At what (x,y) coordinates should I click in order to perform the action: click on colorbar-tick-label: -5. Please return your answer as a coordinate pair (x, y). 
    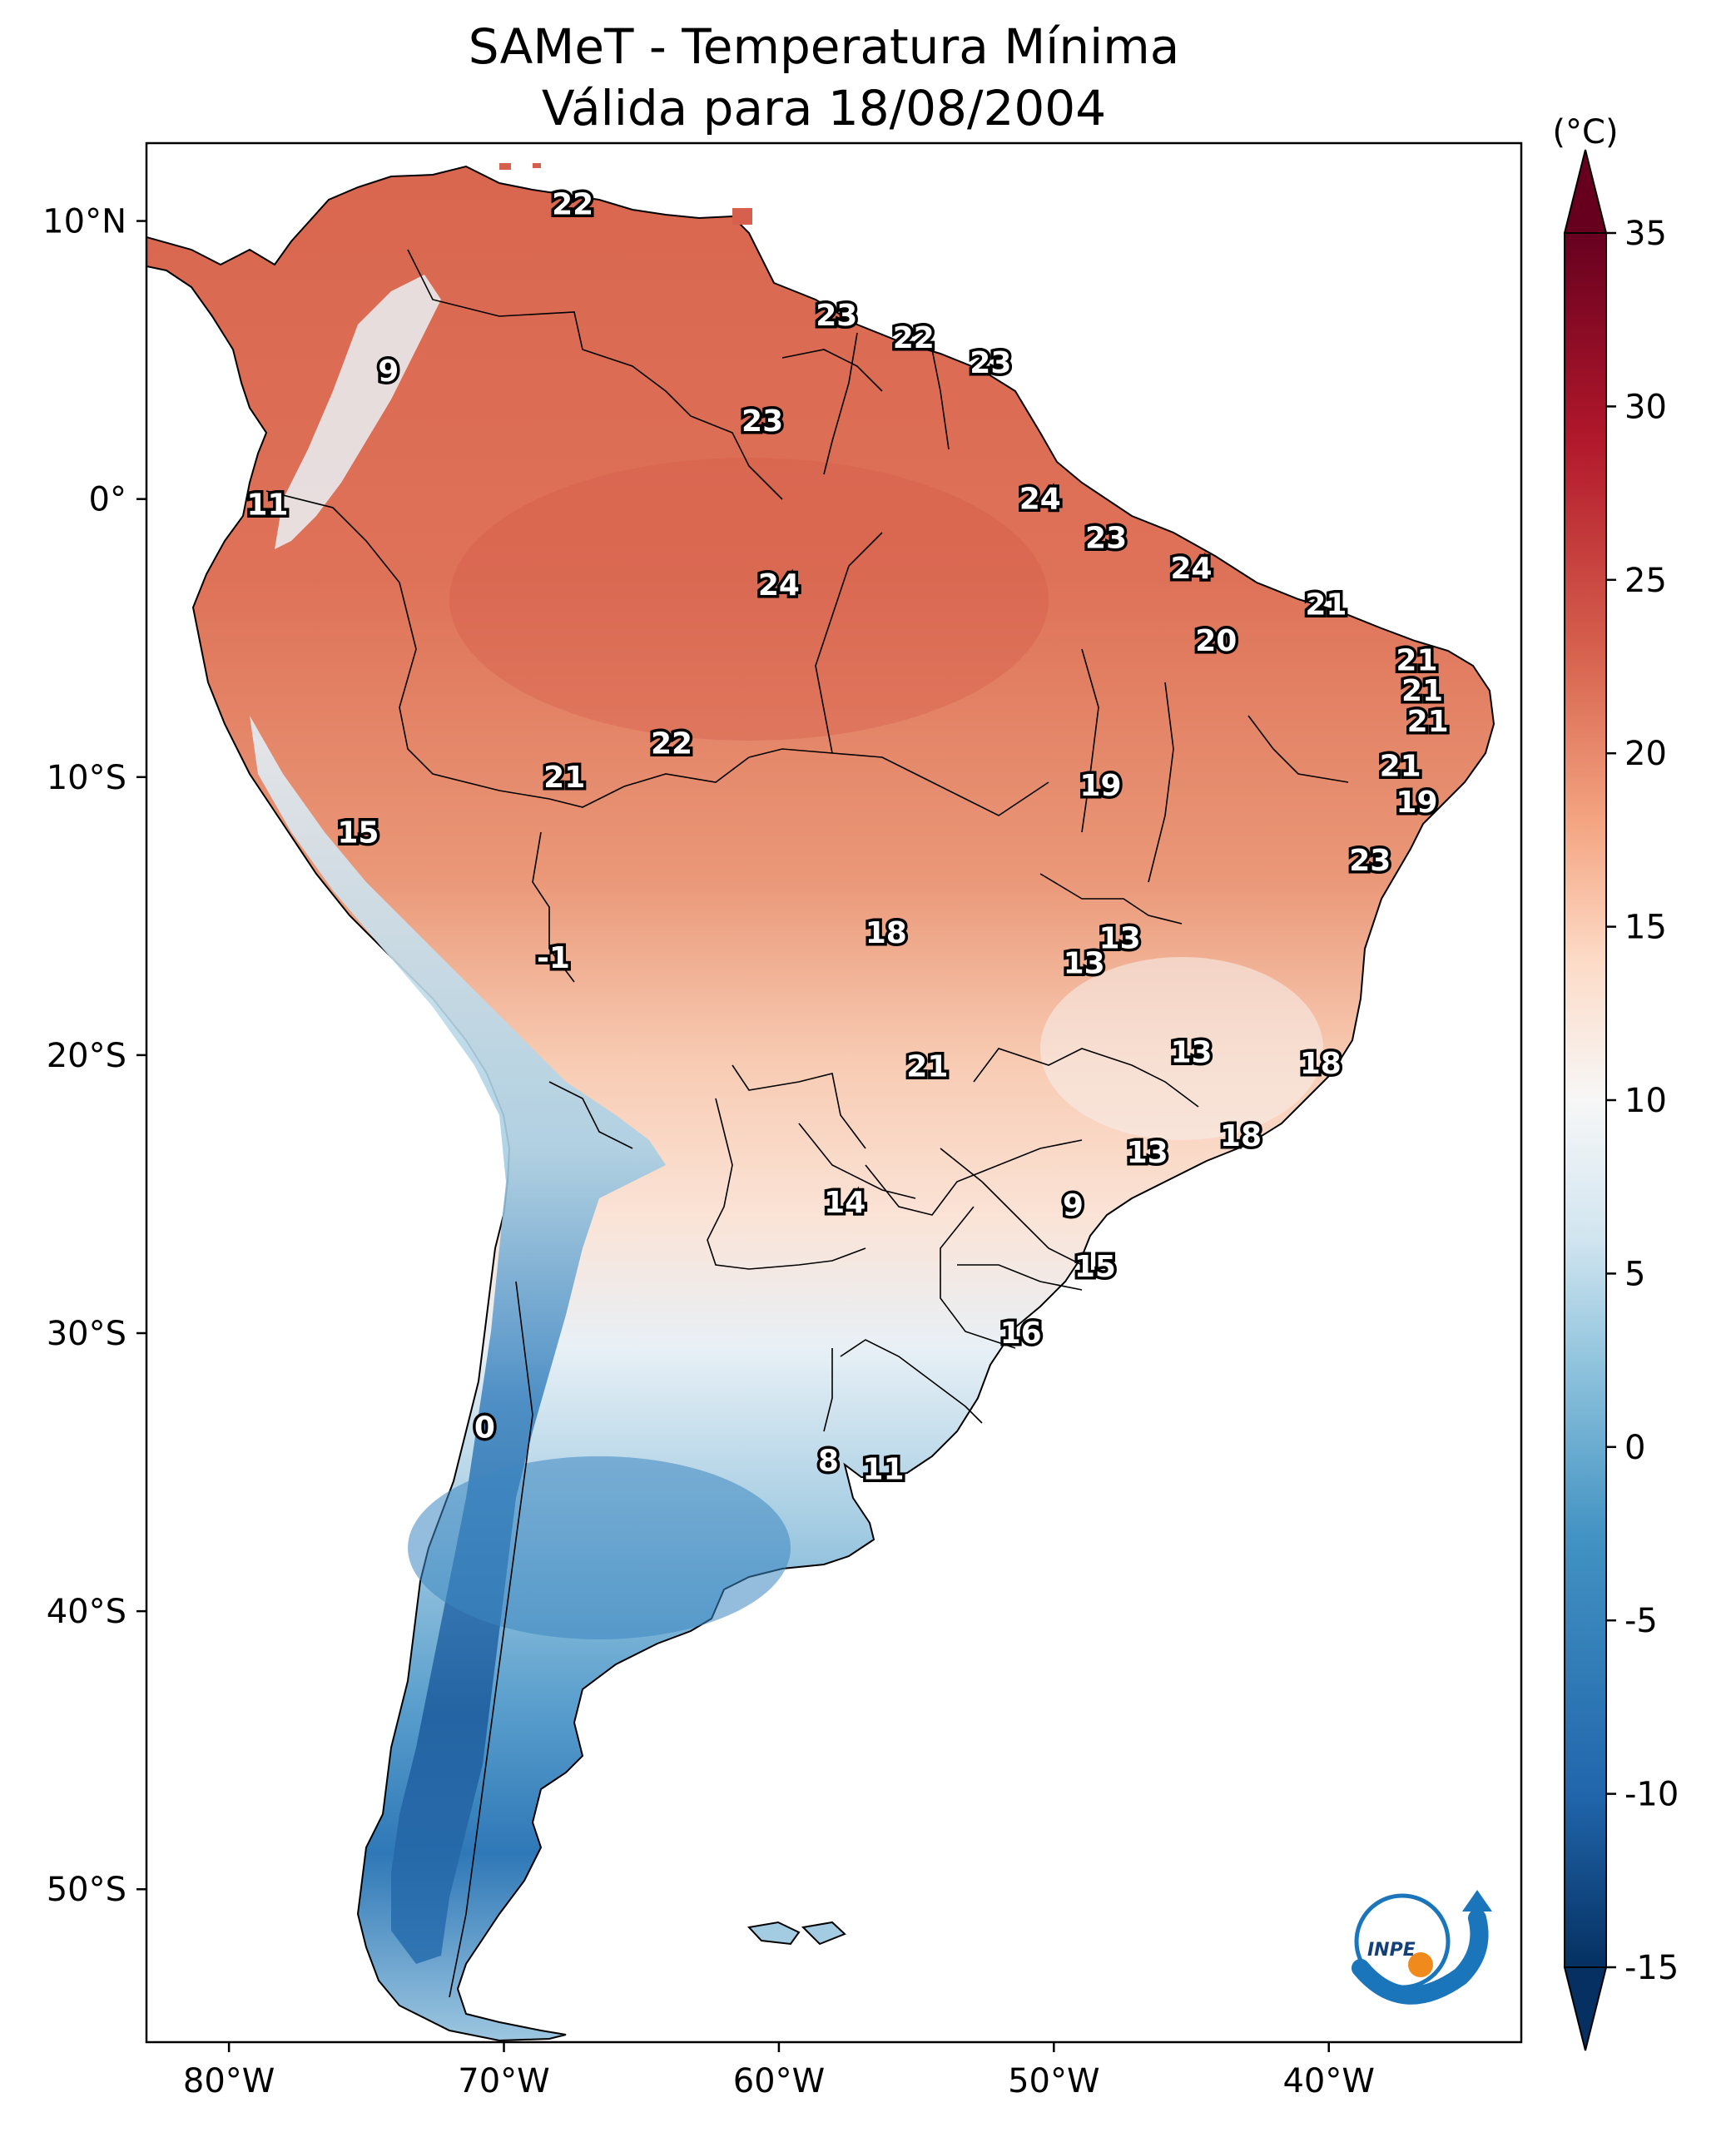
    Looking at the image, I should click on (1641, 1621).